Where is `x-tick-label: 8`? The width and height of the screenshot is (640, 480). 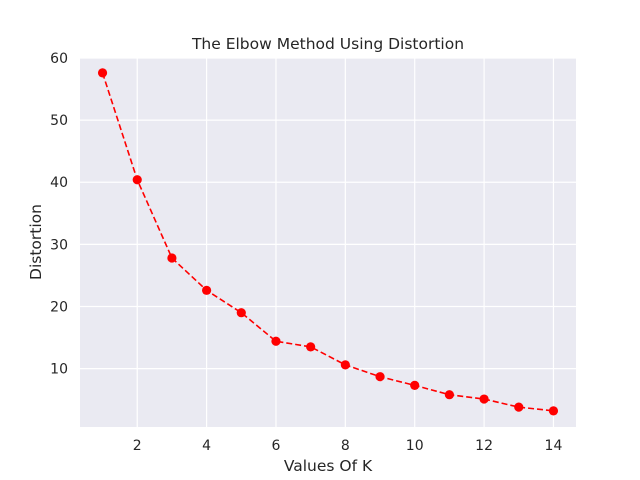 x-tick-label: 8 is located at coordinates (345, 446).